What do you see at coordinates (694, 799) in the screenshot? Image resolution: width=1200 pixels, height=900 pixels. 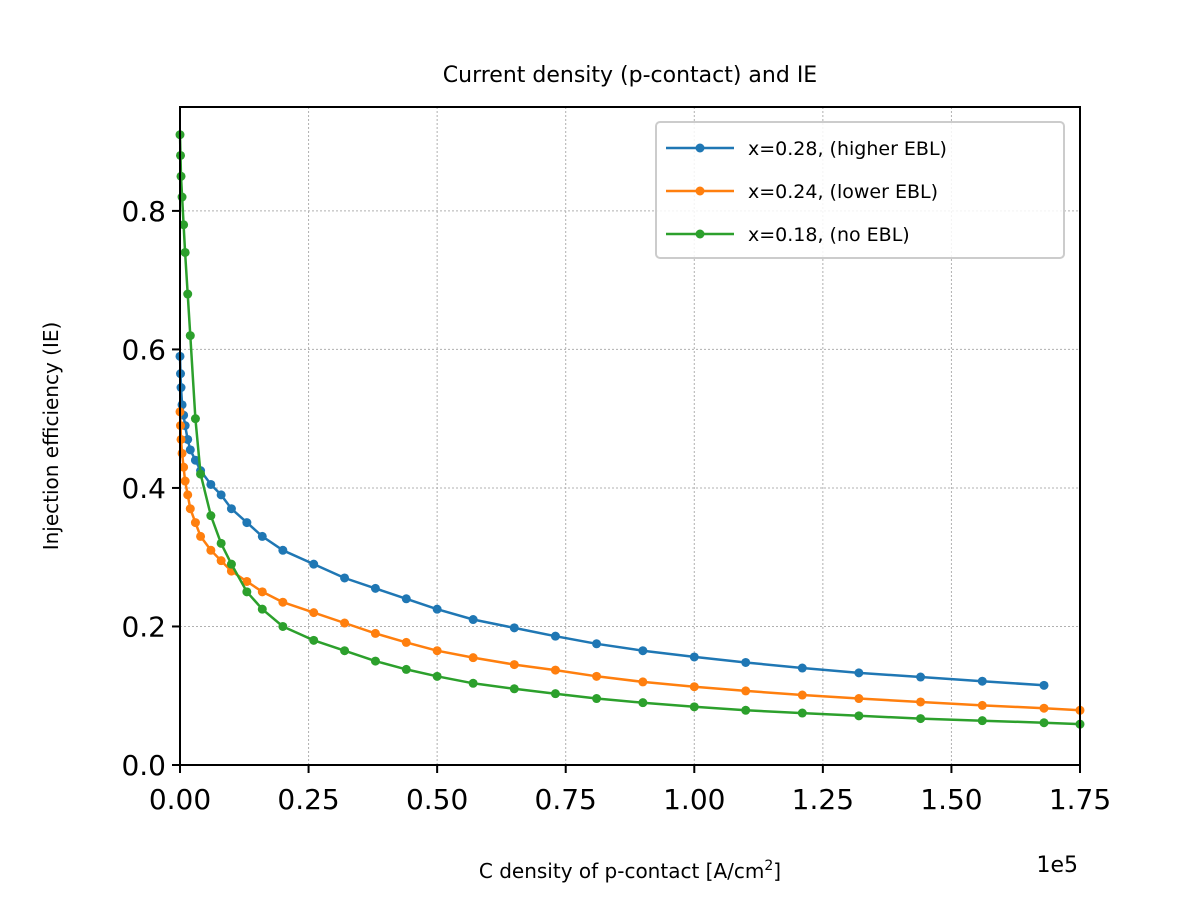 I see `x-tick-label: 1.00` at bounding box center [694, 799].